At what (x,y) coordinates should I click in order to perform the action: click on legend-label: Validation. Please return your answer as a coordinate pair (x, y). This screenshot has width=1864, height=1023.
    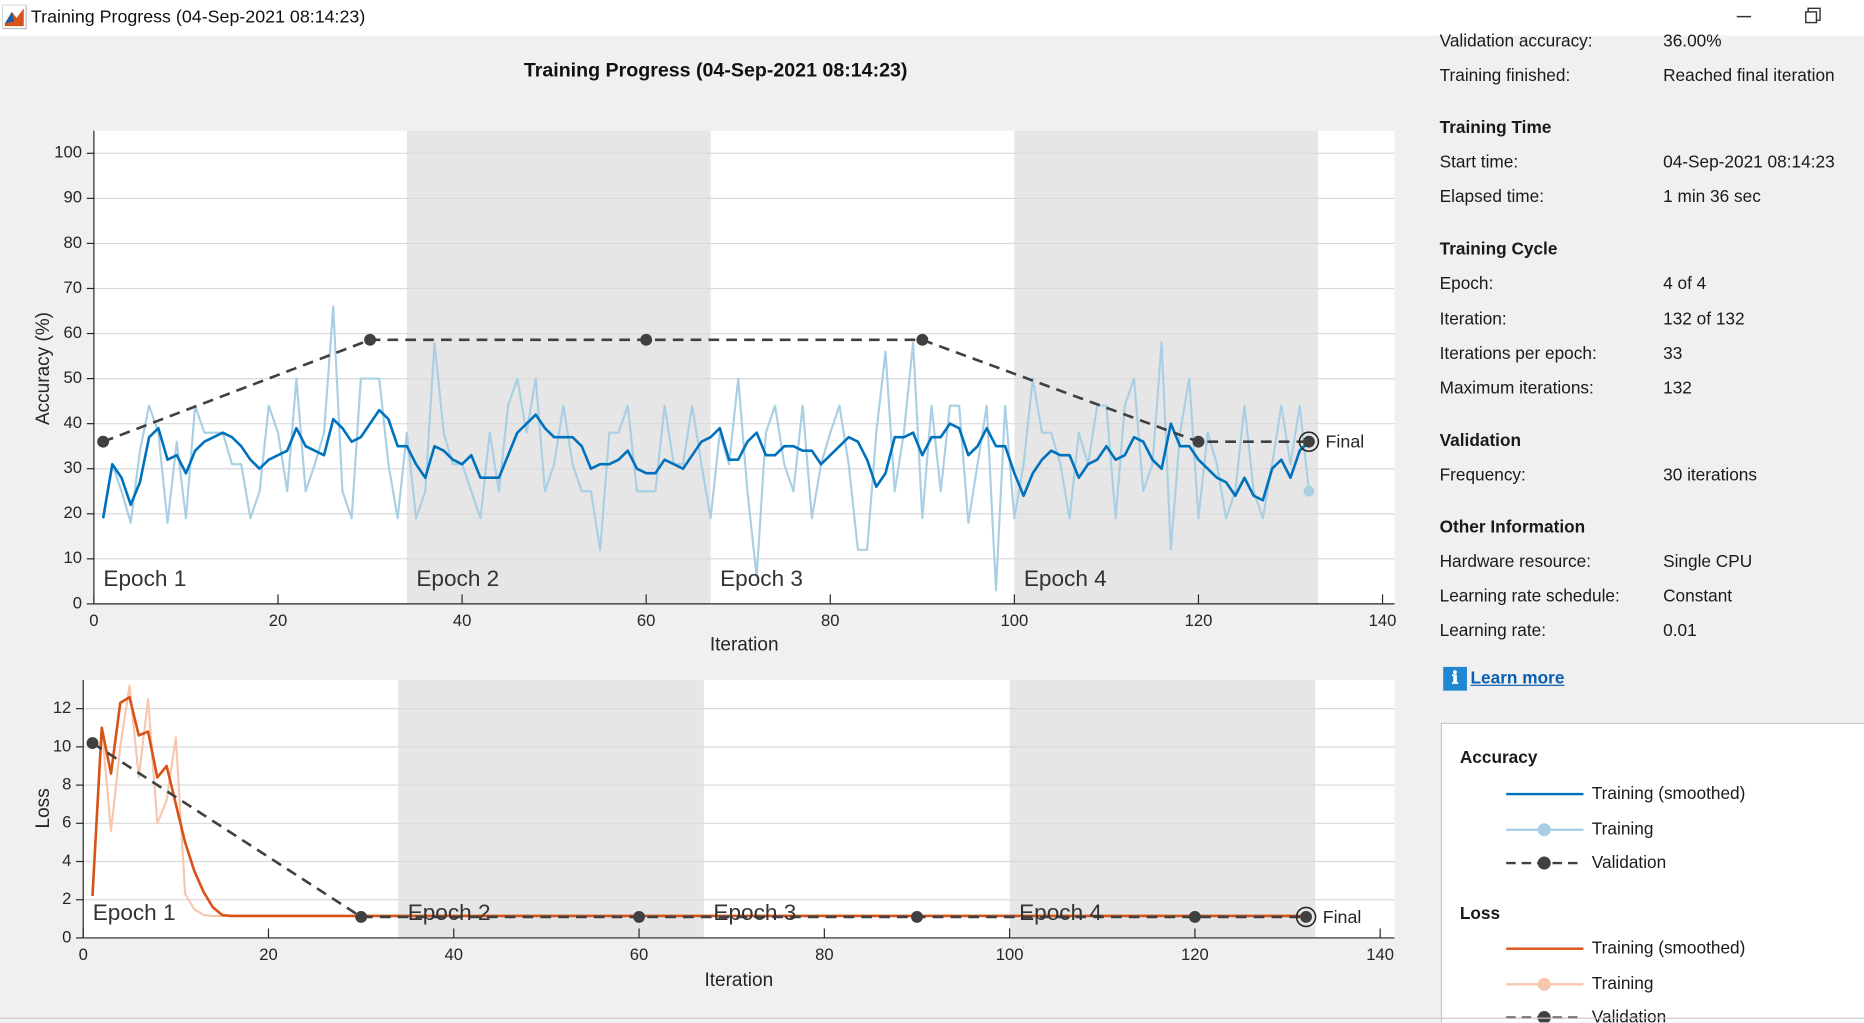
    Looking at the image, I should click on (1629, 1015).